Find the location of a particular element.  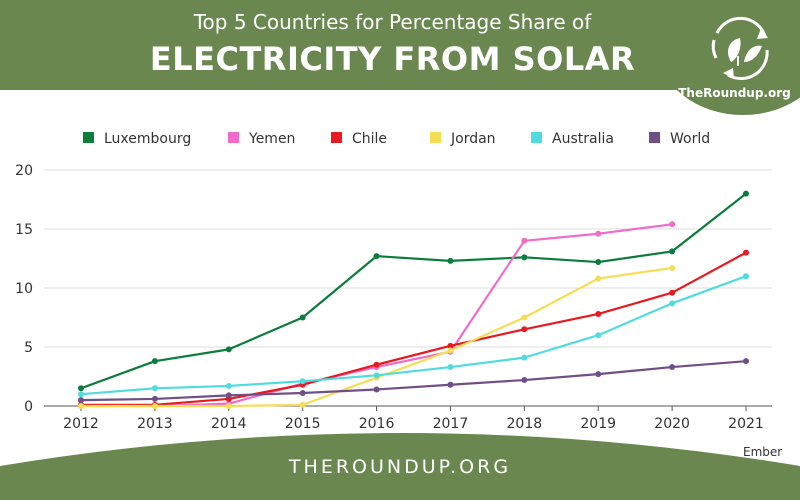

y-tick-label: 0 is located at coordinates (28, 407).